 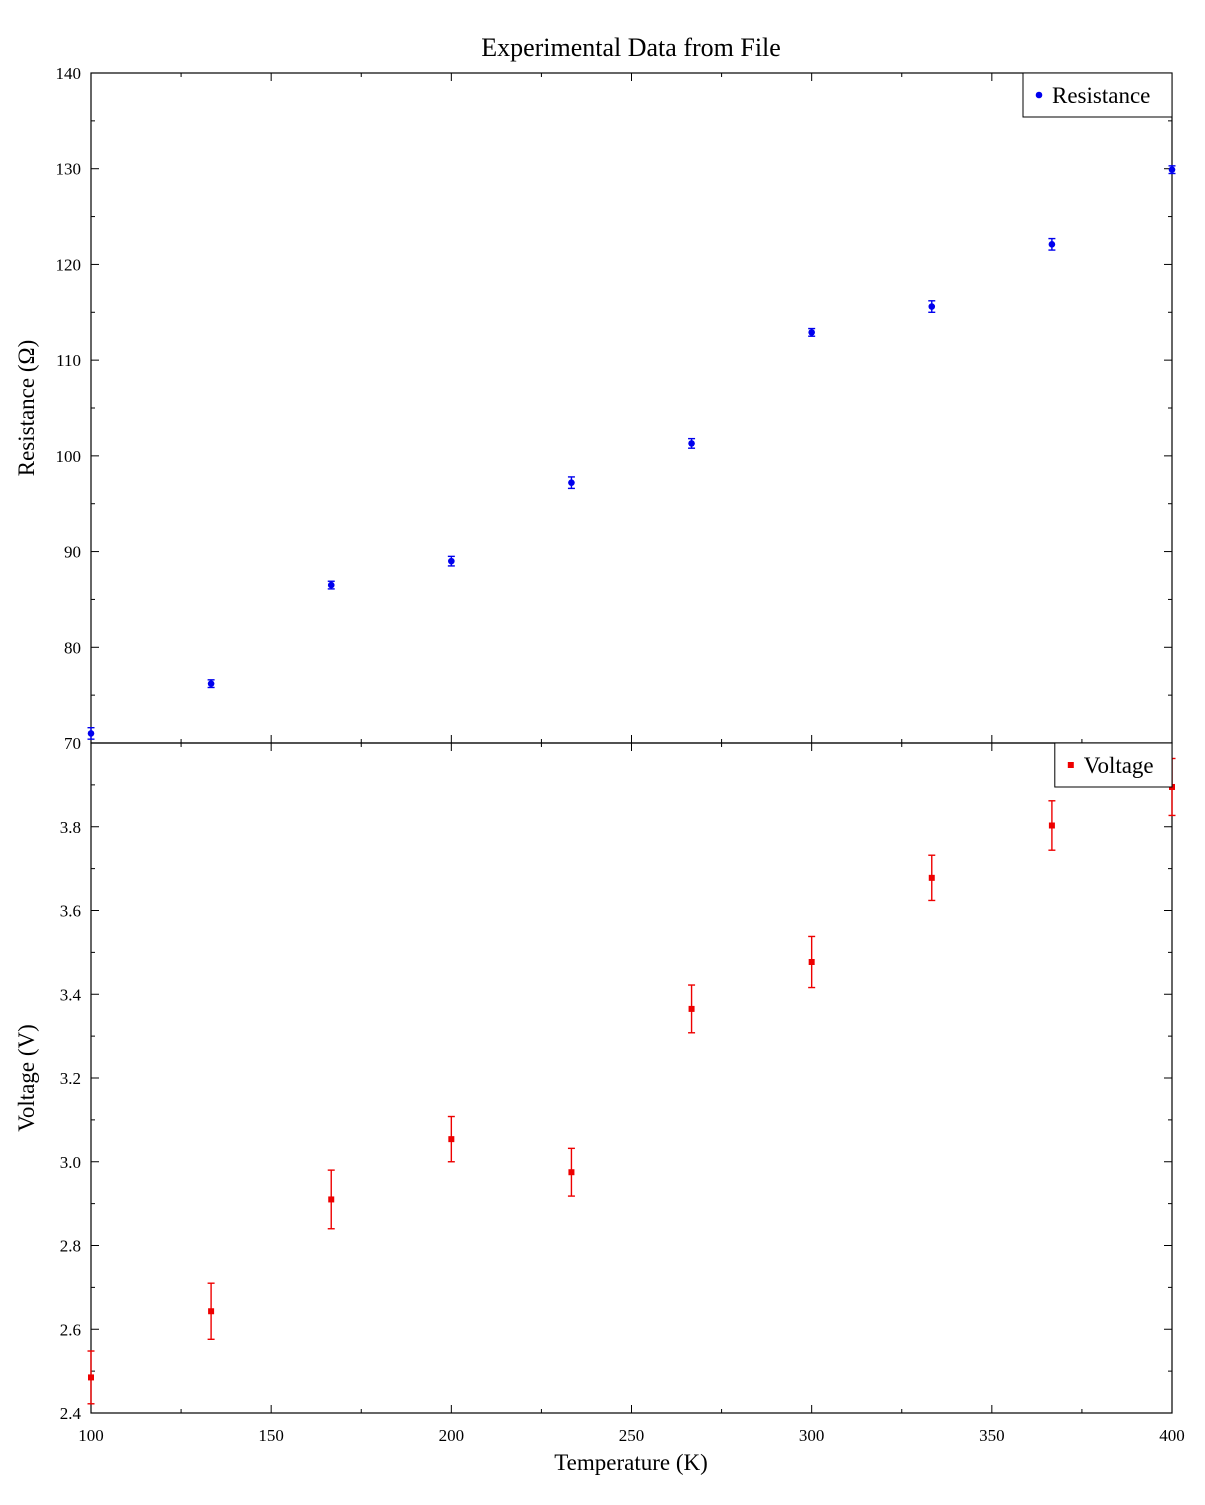 I want to click on y-axis-title: Voltage (V), so click(x=26, y=1078).